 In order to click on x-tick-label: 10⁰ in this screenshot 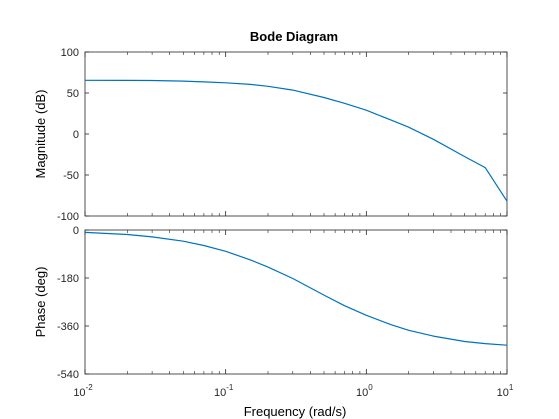, I will do `click(364, 391)`.